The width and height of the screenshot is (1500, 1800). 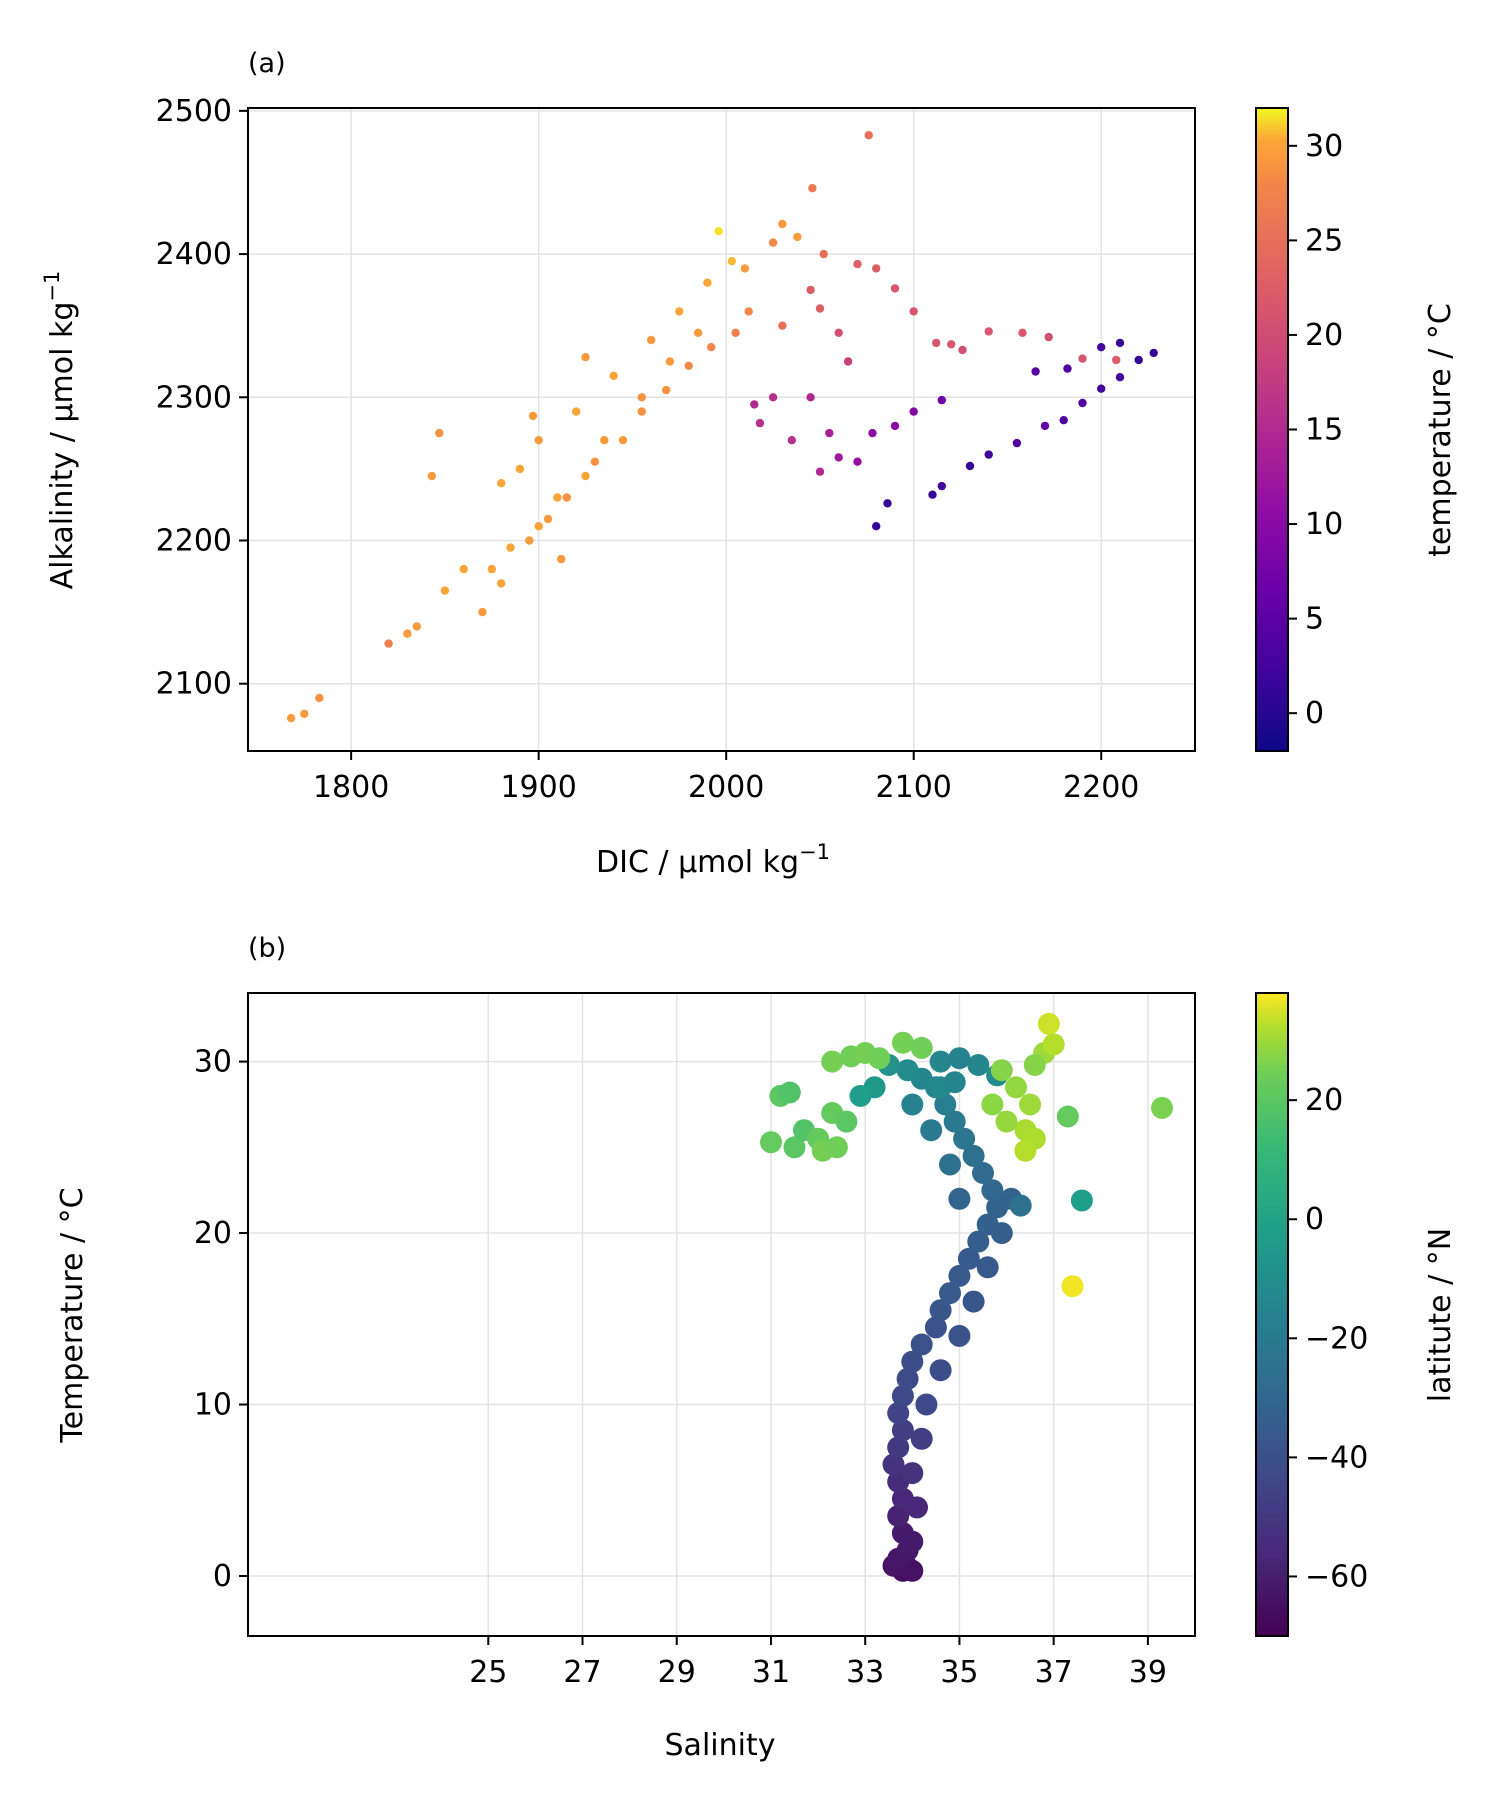 I want to click on colorbar-tick-label: 25, so click(x=1324, y=240).